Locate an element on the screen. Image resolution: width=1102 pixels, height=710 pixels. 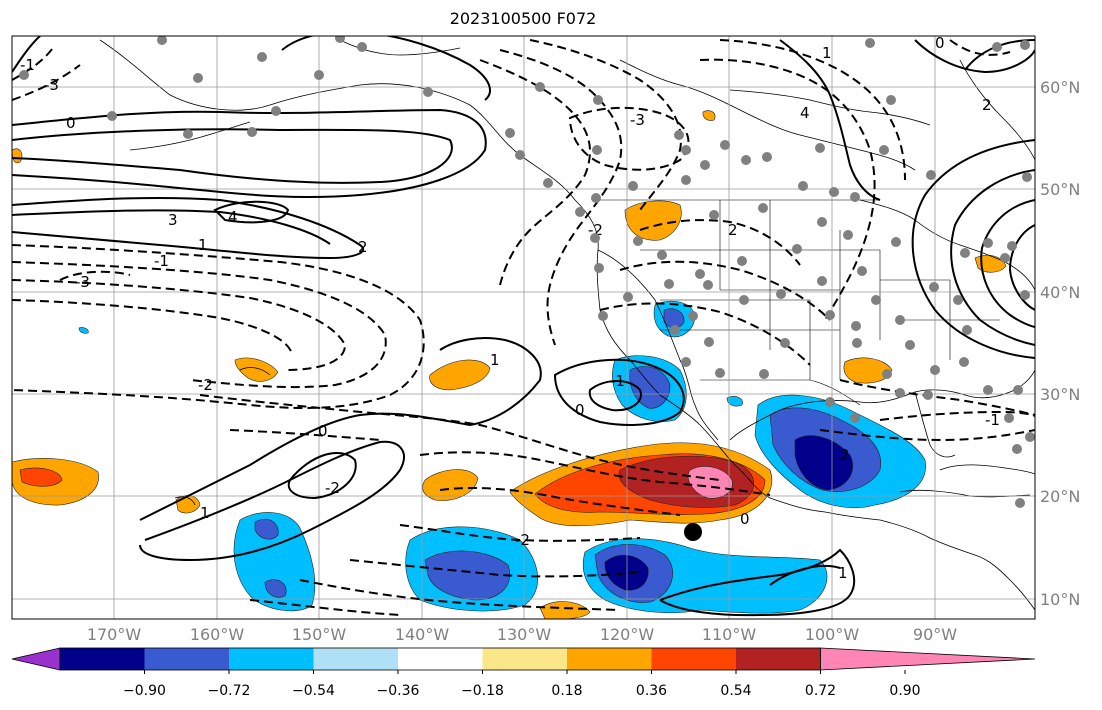
contour-label: 4 is located at coordinates (805, 113).